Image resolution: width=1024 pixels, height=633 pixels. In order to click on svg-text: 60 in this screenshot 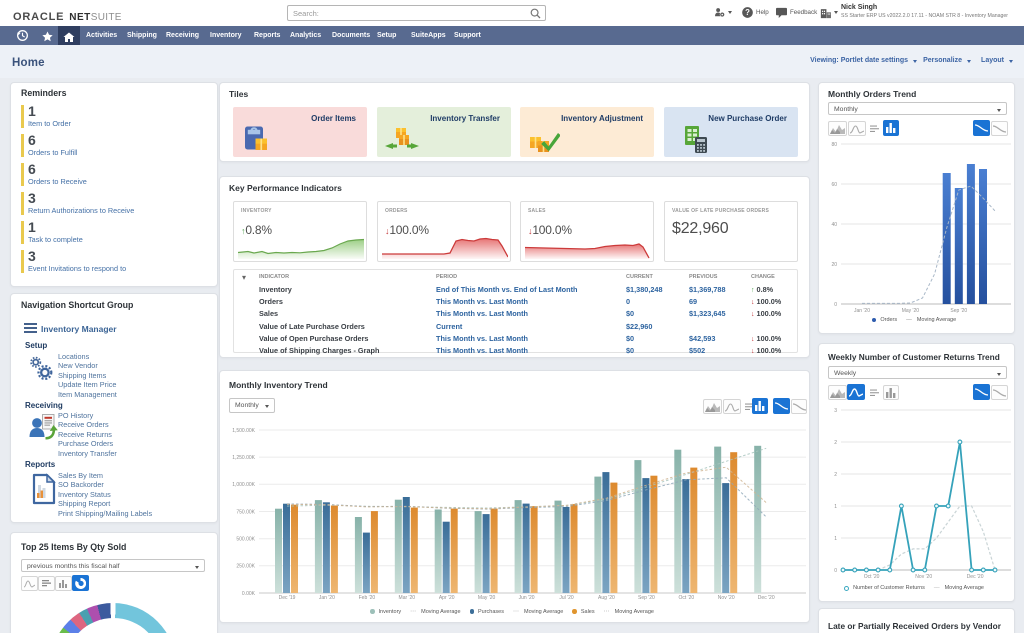, I will do `click(834, 185)`.